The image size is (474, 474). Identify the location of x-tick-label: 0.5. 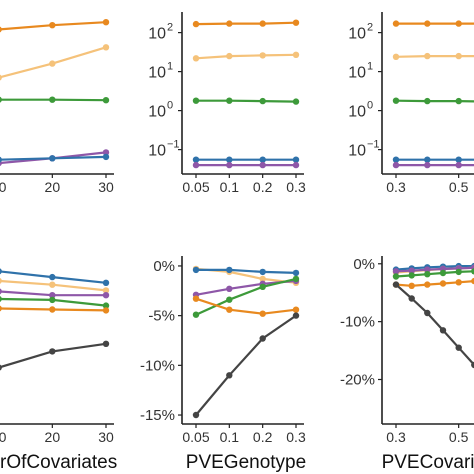
(459, 187).